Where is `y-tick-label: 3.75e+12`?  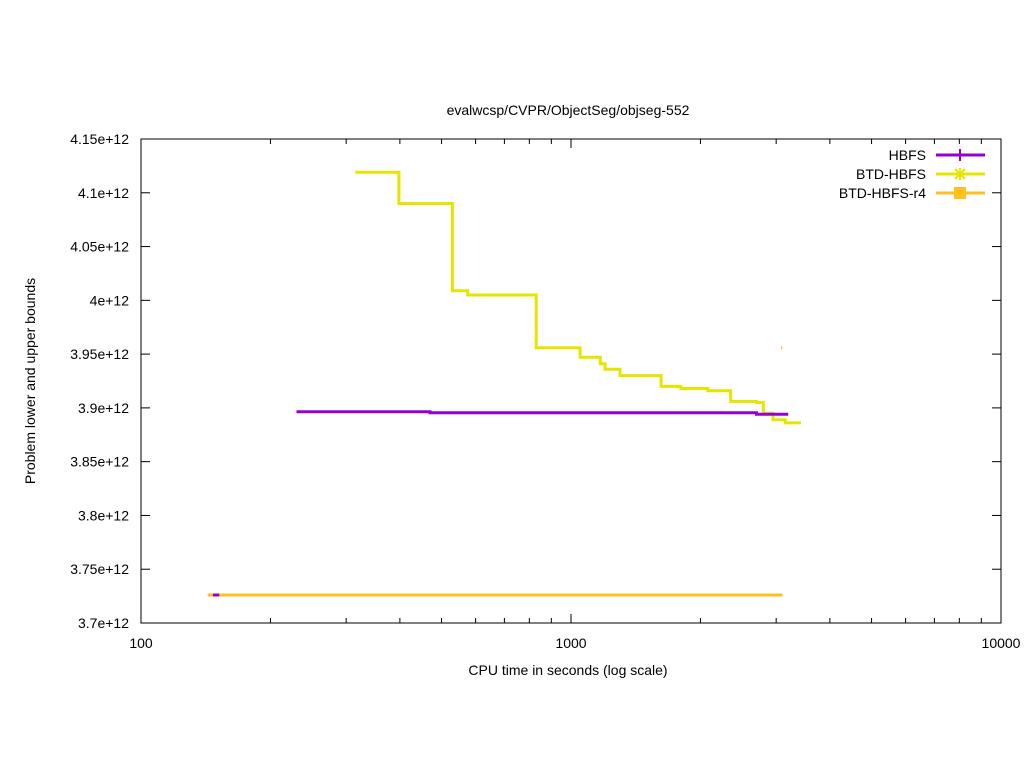 y-tick-label: 3.75e+12 is located at coordinates (99, 569).